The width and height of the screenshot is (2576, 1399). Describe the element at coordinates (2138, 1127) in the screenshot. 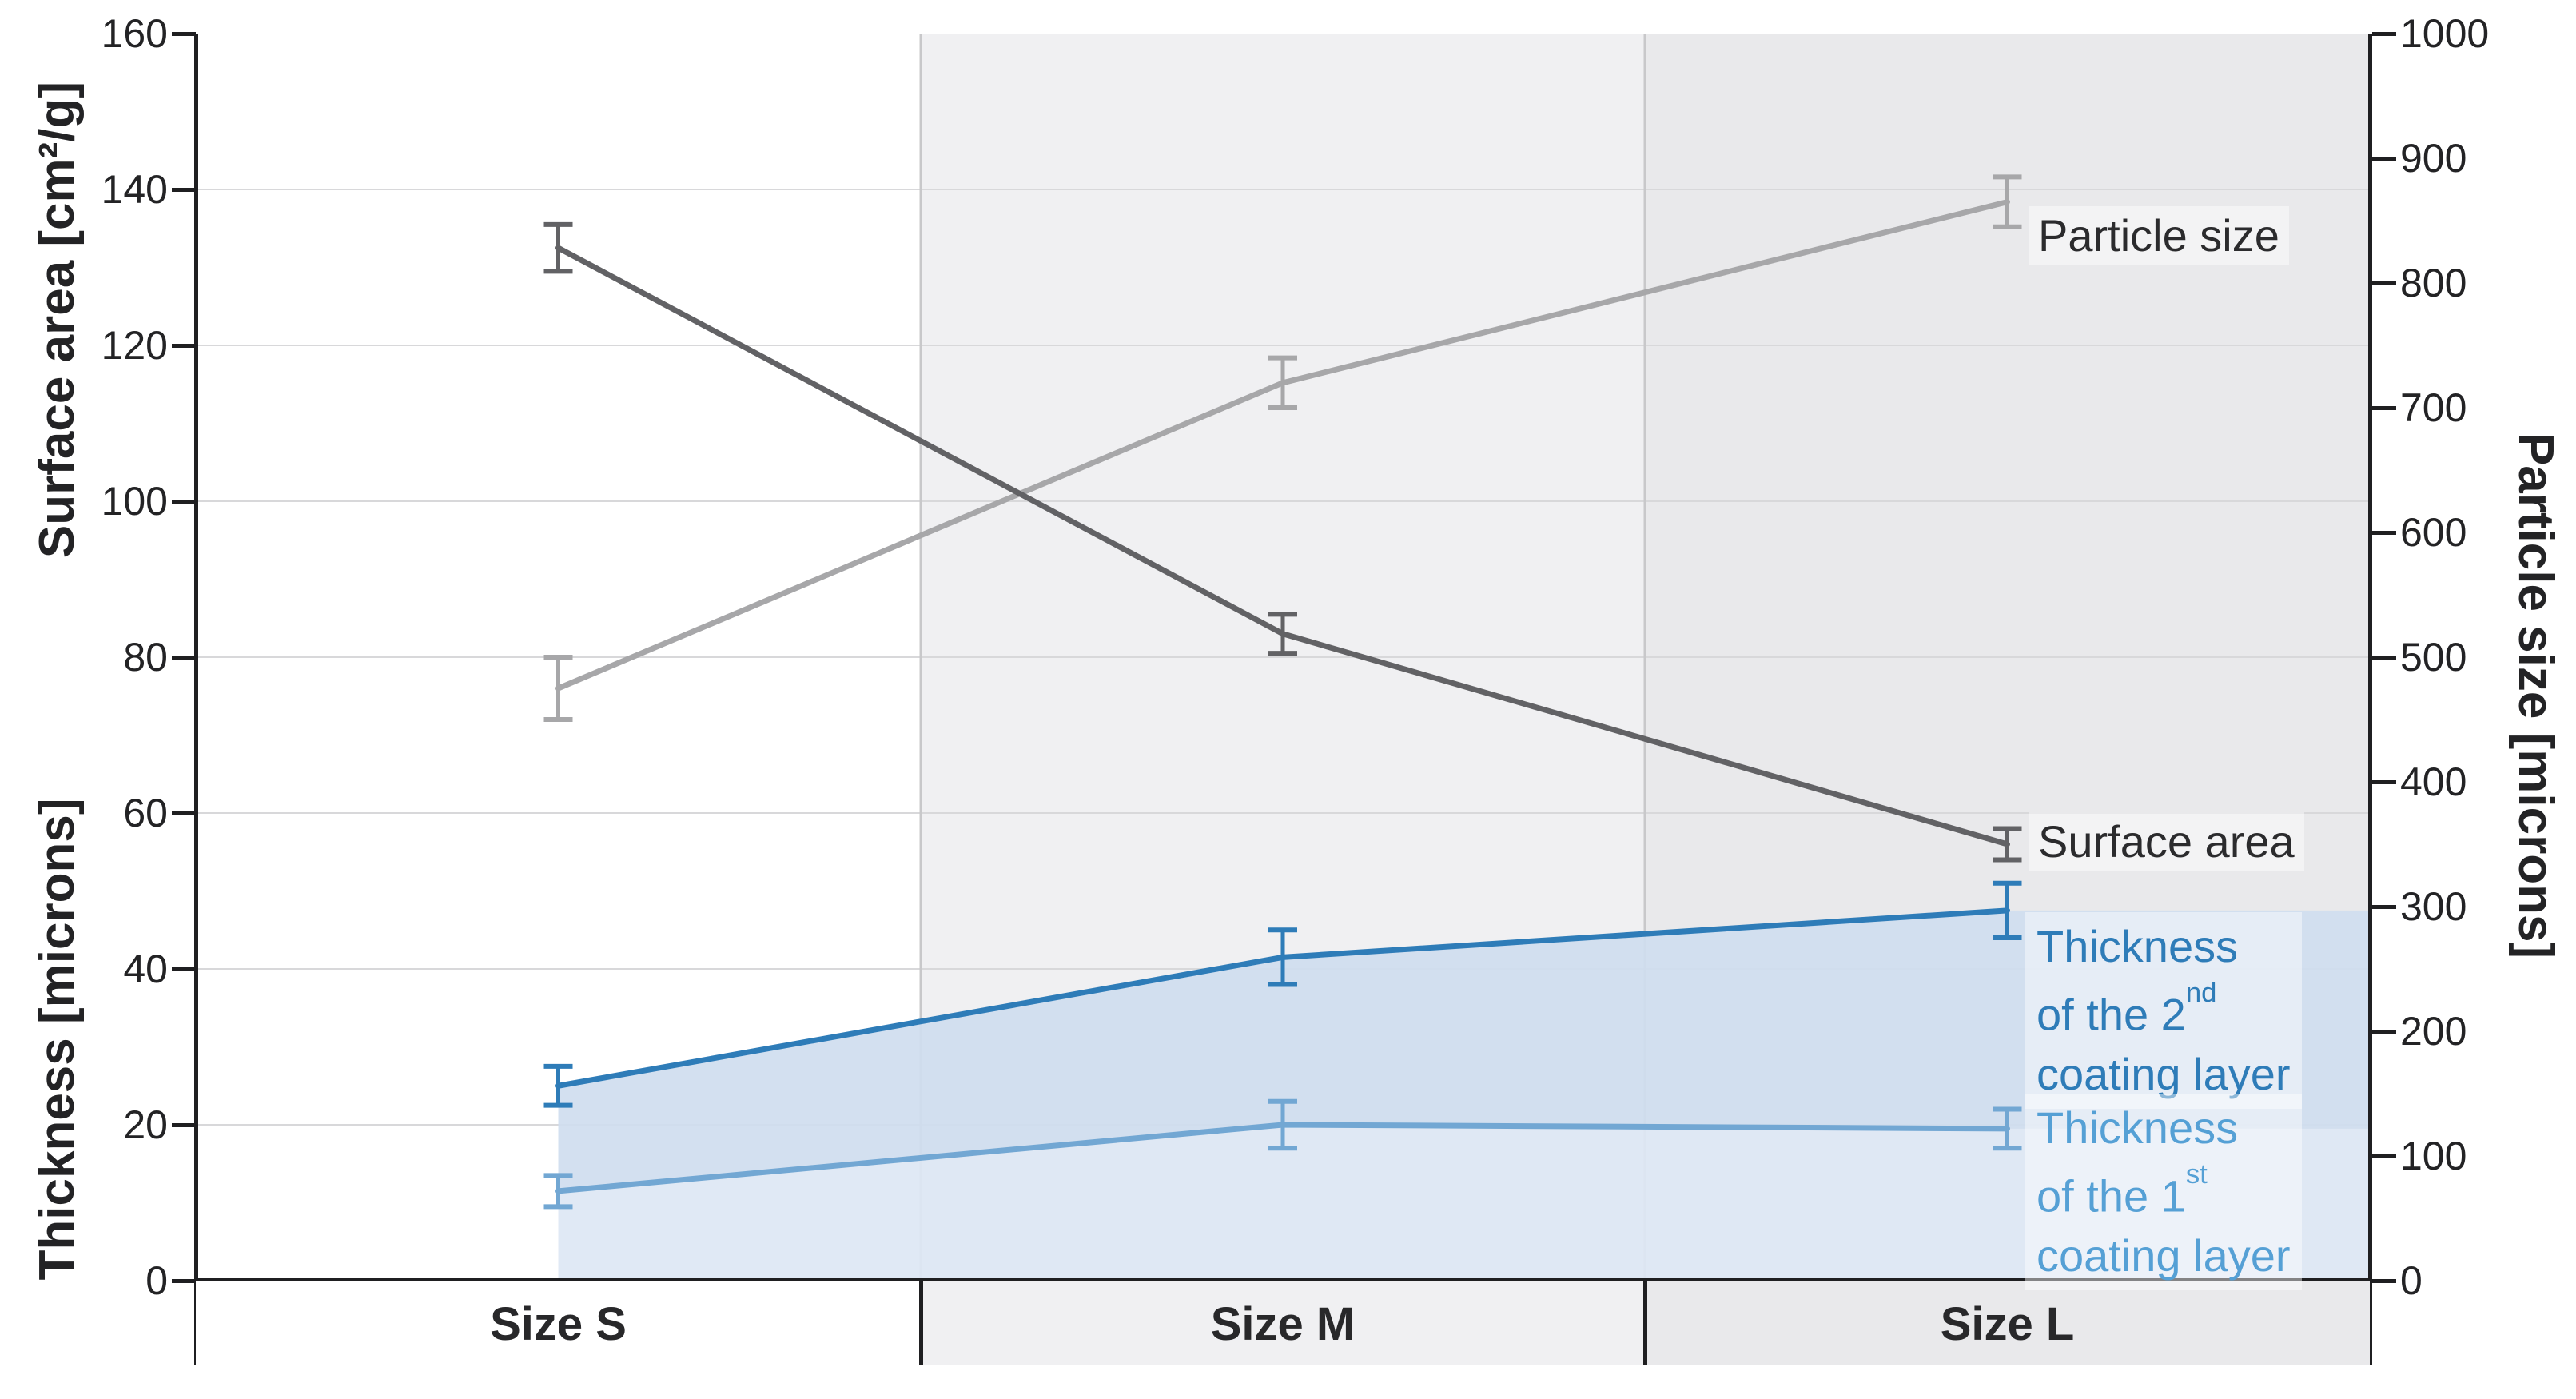

I see `legend-thickness-1st-layer-line: Thickness` at that location.